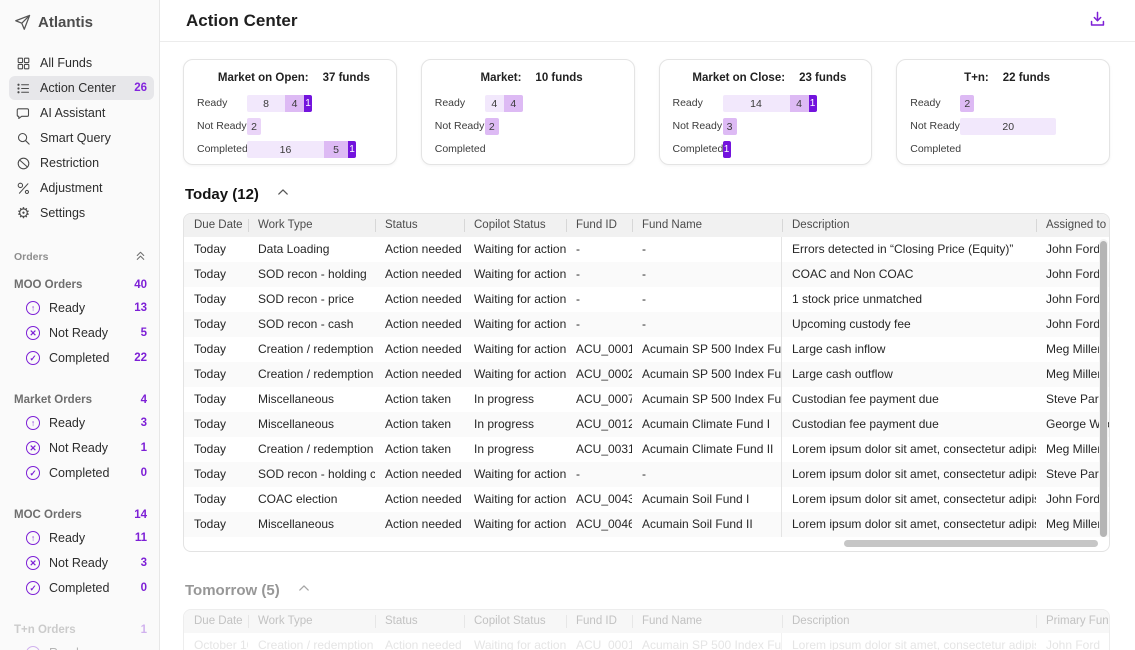  What do you see at coordinates (140, 88) in the screenshot?
I see `action-center-count-badge: 26` at bounding box center [140, 88].